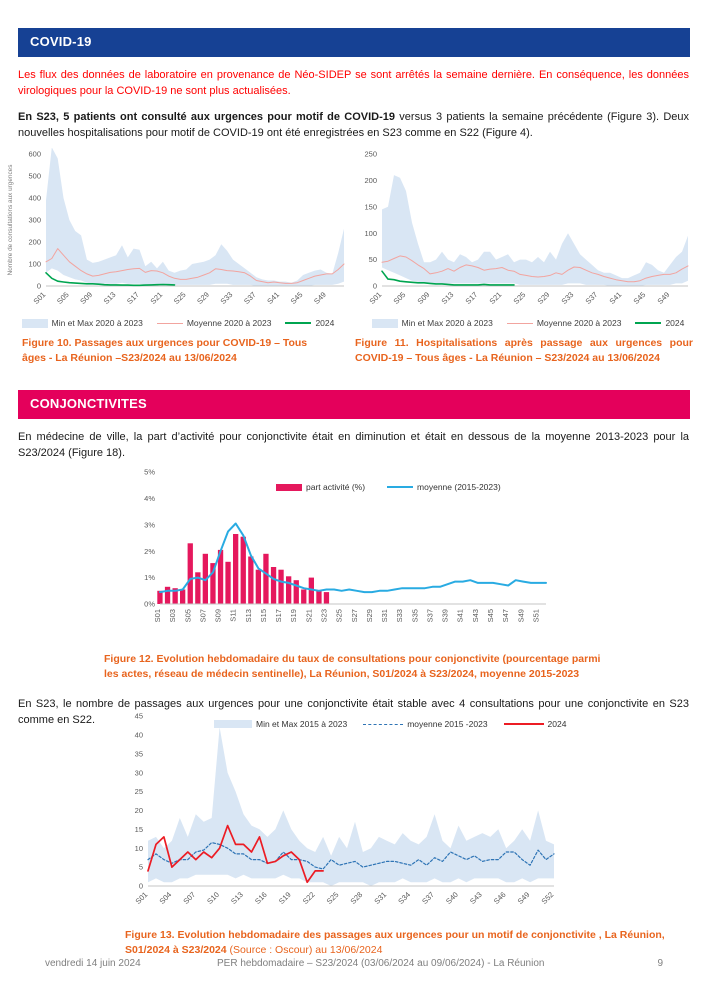 The height and width of the screenshot is (1000, 707). What do you see at coordinates (93, 963) in the screenshot?
I see `footer-date: vendredi 14 juin 2024` at bounding box center [93, 963].